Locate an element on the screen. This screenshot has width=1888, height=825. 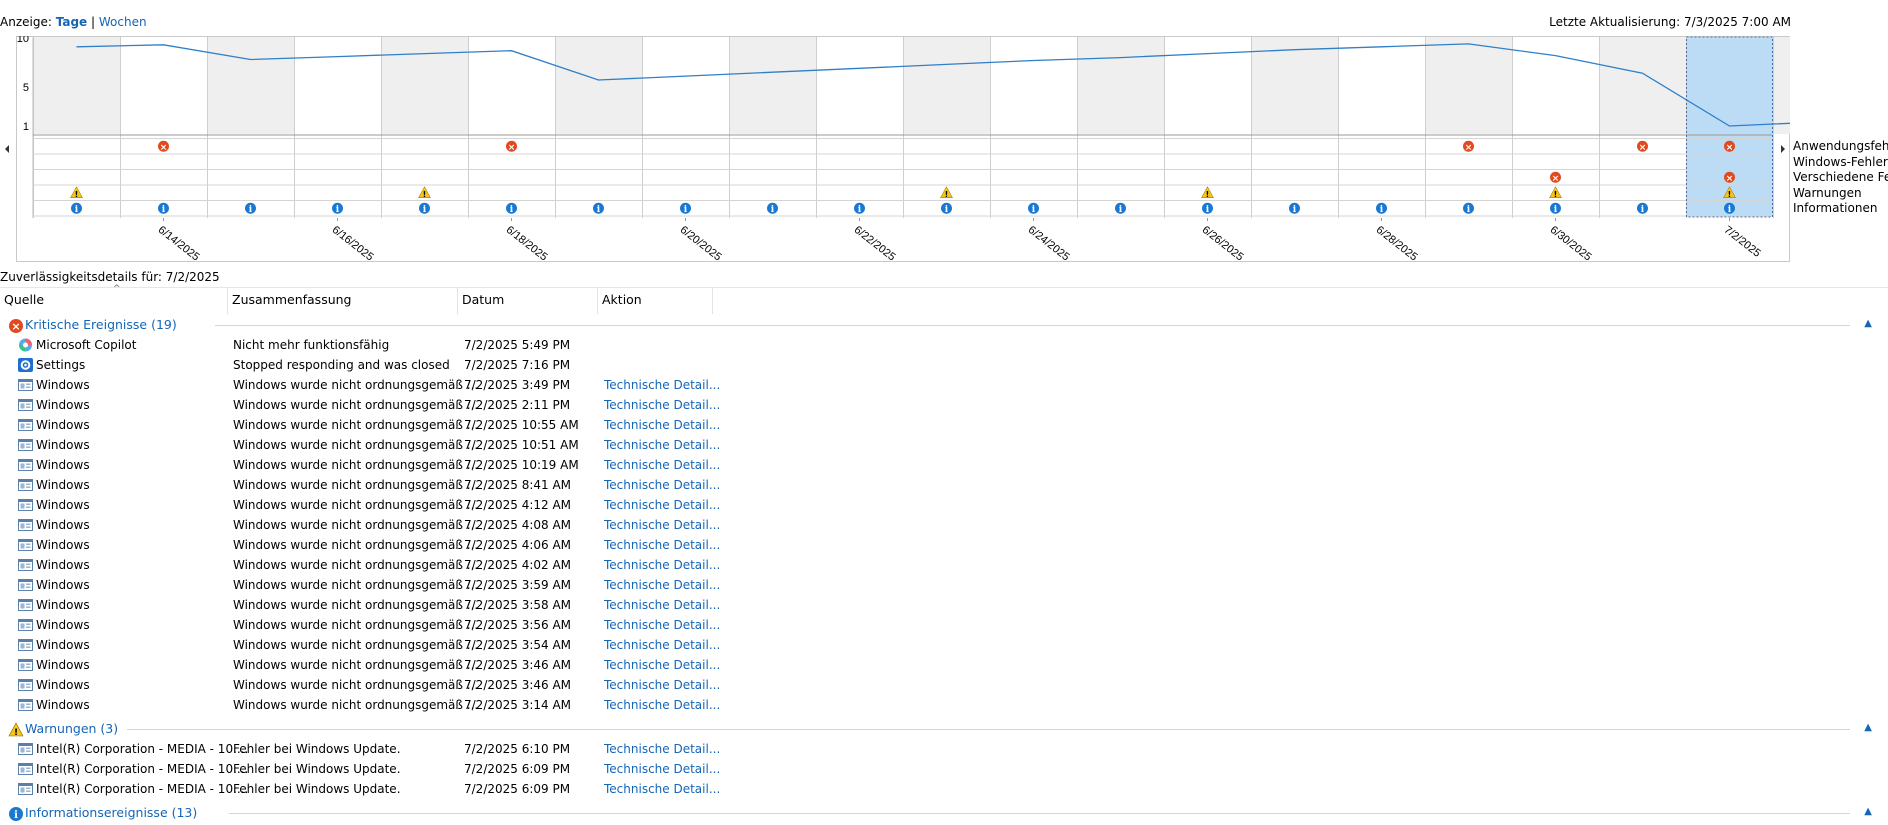
details-title: Zuverlässigkeitsdetails für: 7/2/2025 is located at coordinates (110, 277).